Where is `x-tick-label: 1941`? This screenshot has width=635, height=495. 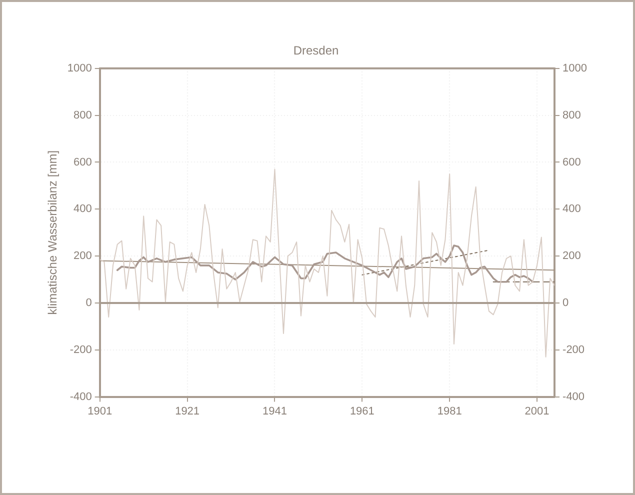 x-tick-label: 1941 is located at coordinates (274, 411).